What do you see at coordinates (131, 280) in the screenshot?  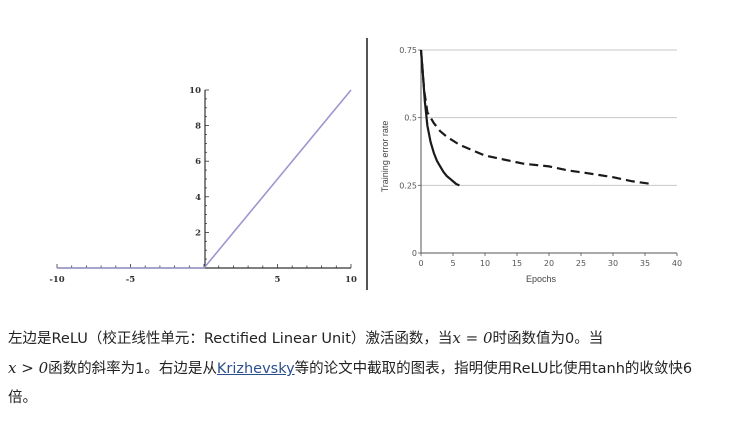 I see `relu-x-tick-label: -5` at bounding box center [131, 280].